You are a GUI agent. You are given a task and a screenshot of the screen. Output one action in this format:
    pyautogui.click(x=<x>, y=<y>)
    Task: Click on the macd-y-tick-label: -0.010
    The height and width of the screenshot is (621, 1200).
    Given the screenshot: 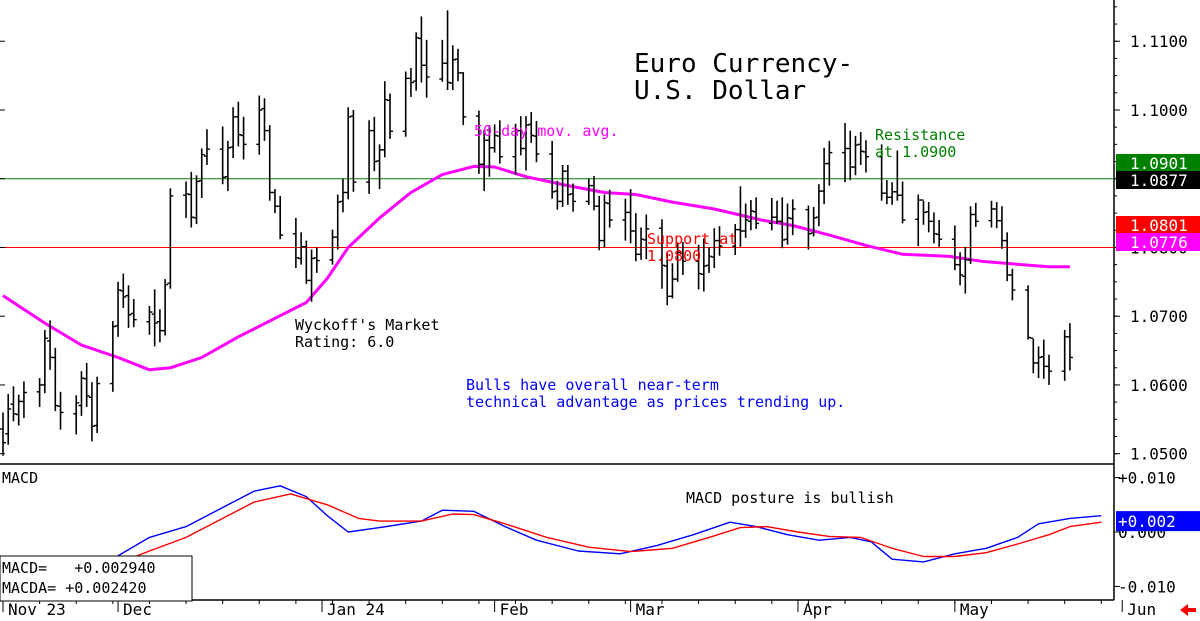 What is the action you would take?
    pyautogui.click(x=1147, y=586)
    